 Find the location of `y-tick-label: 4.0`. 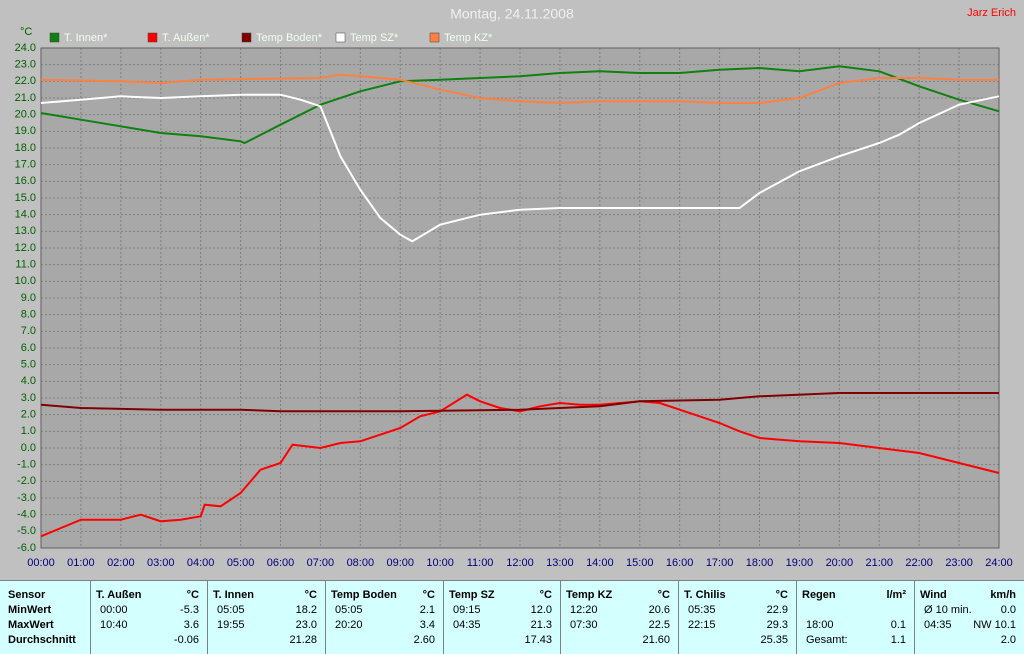

y-tick-label: 4.0 is located at coordinates (28, 381).